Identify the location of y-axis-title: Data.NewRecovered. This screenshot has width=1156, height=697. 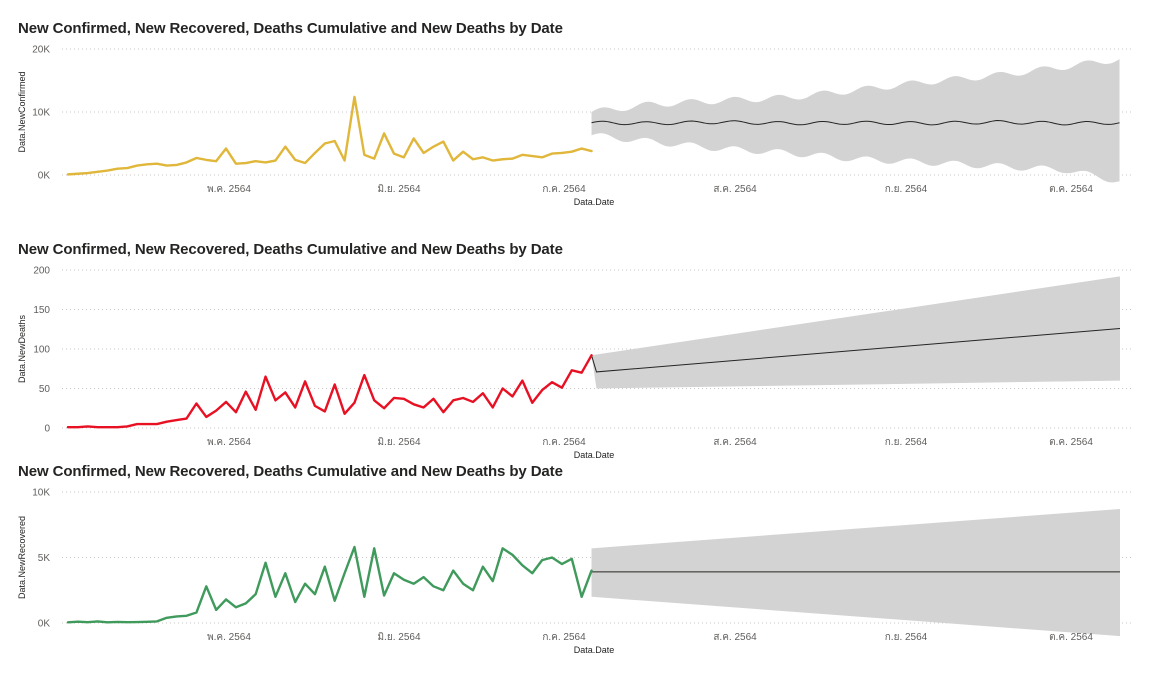
(22, 557).